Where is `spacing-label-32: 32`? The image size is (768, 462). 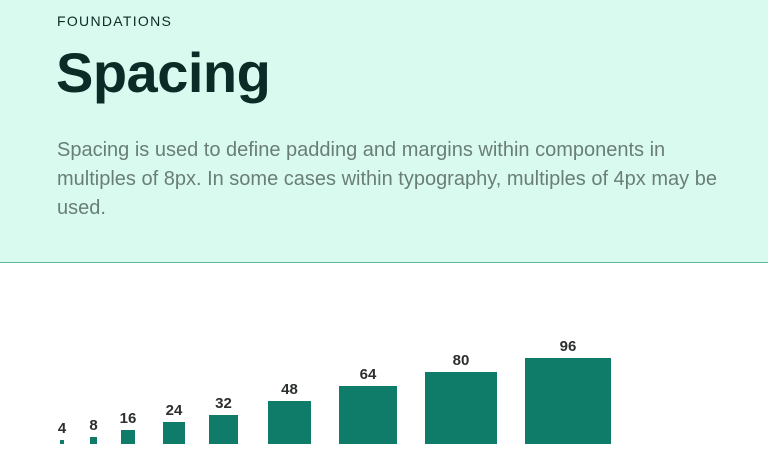
spacing-label-32: 32 is located at coordinates (223, 403).